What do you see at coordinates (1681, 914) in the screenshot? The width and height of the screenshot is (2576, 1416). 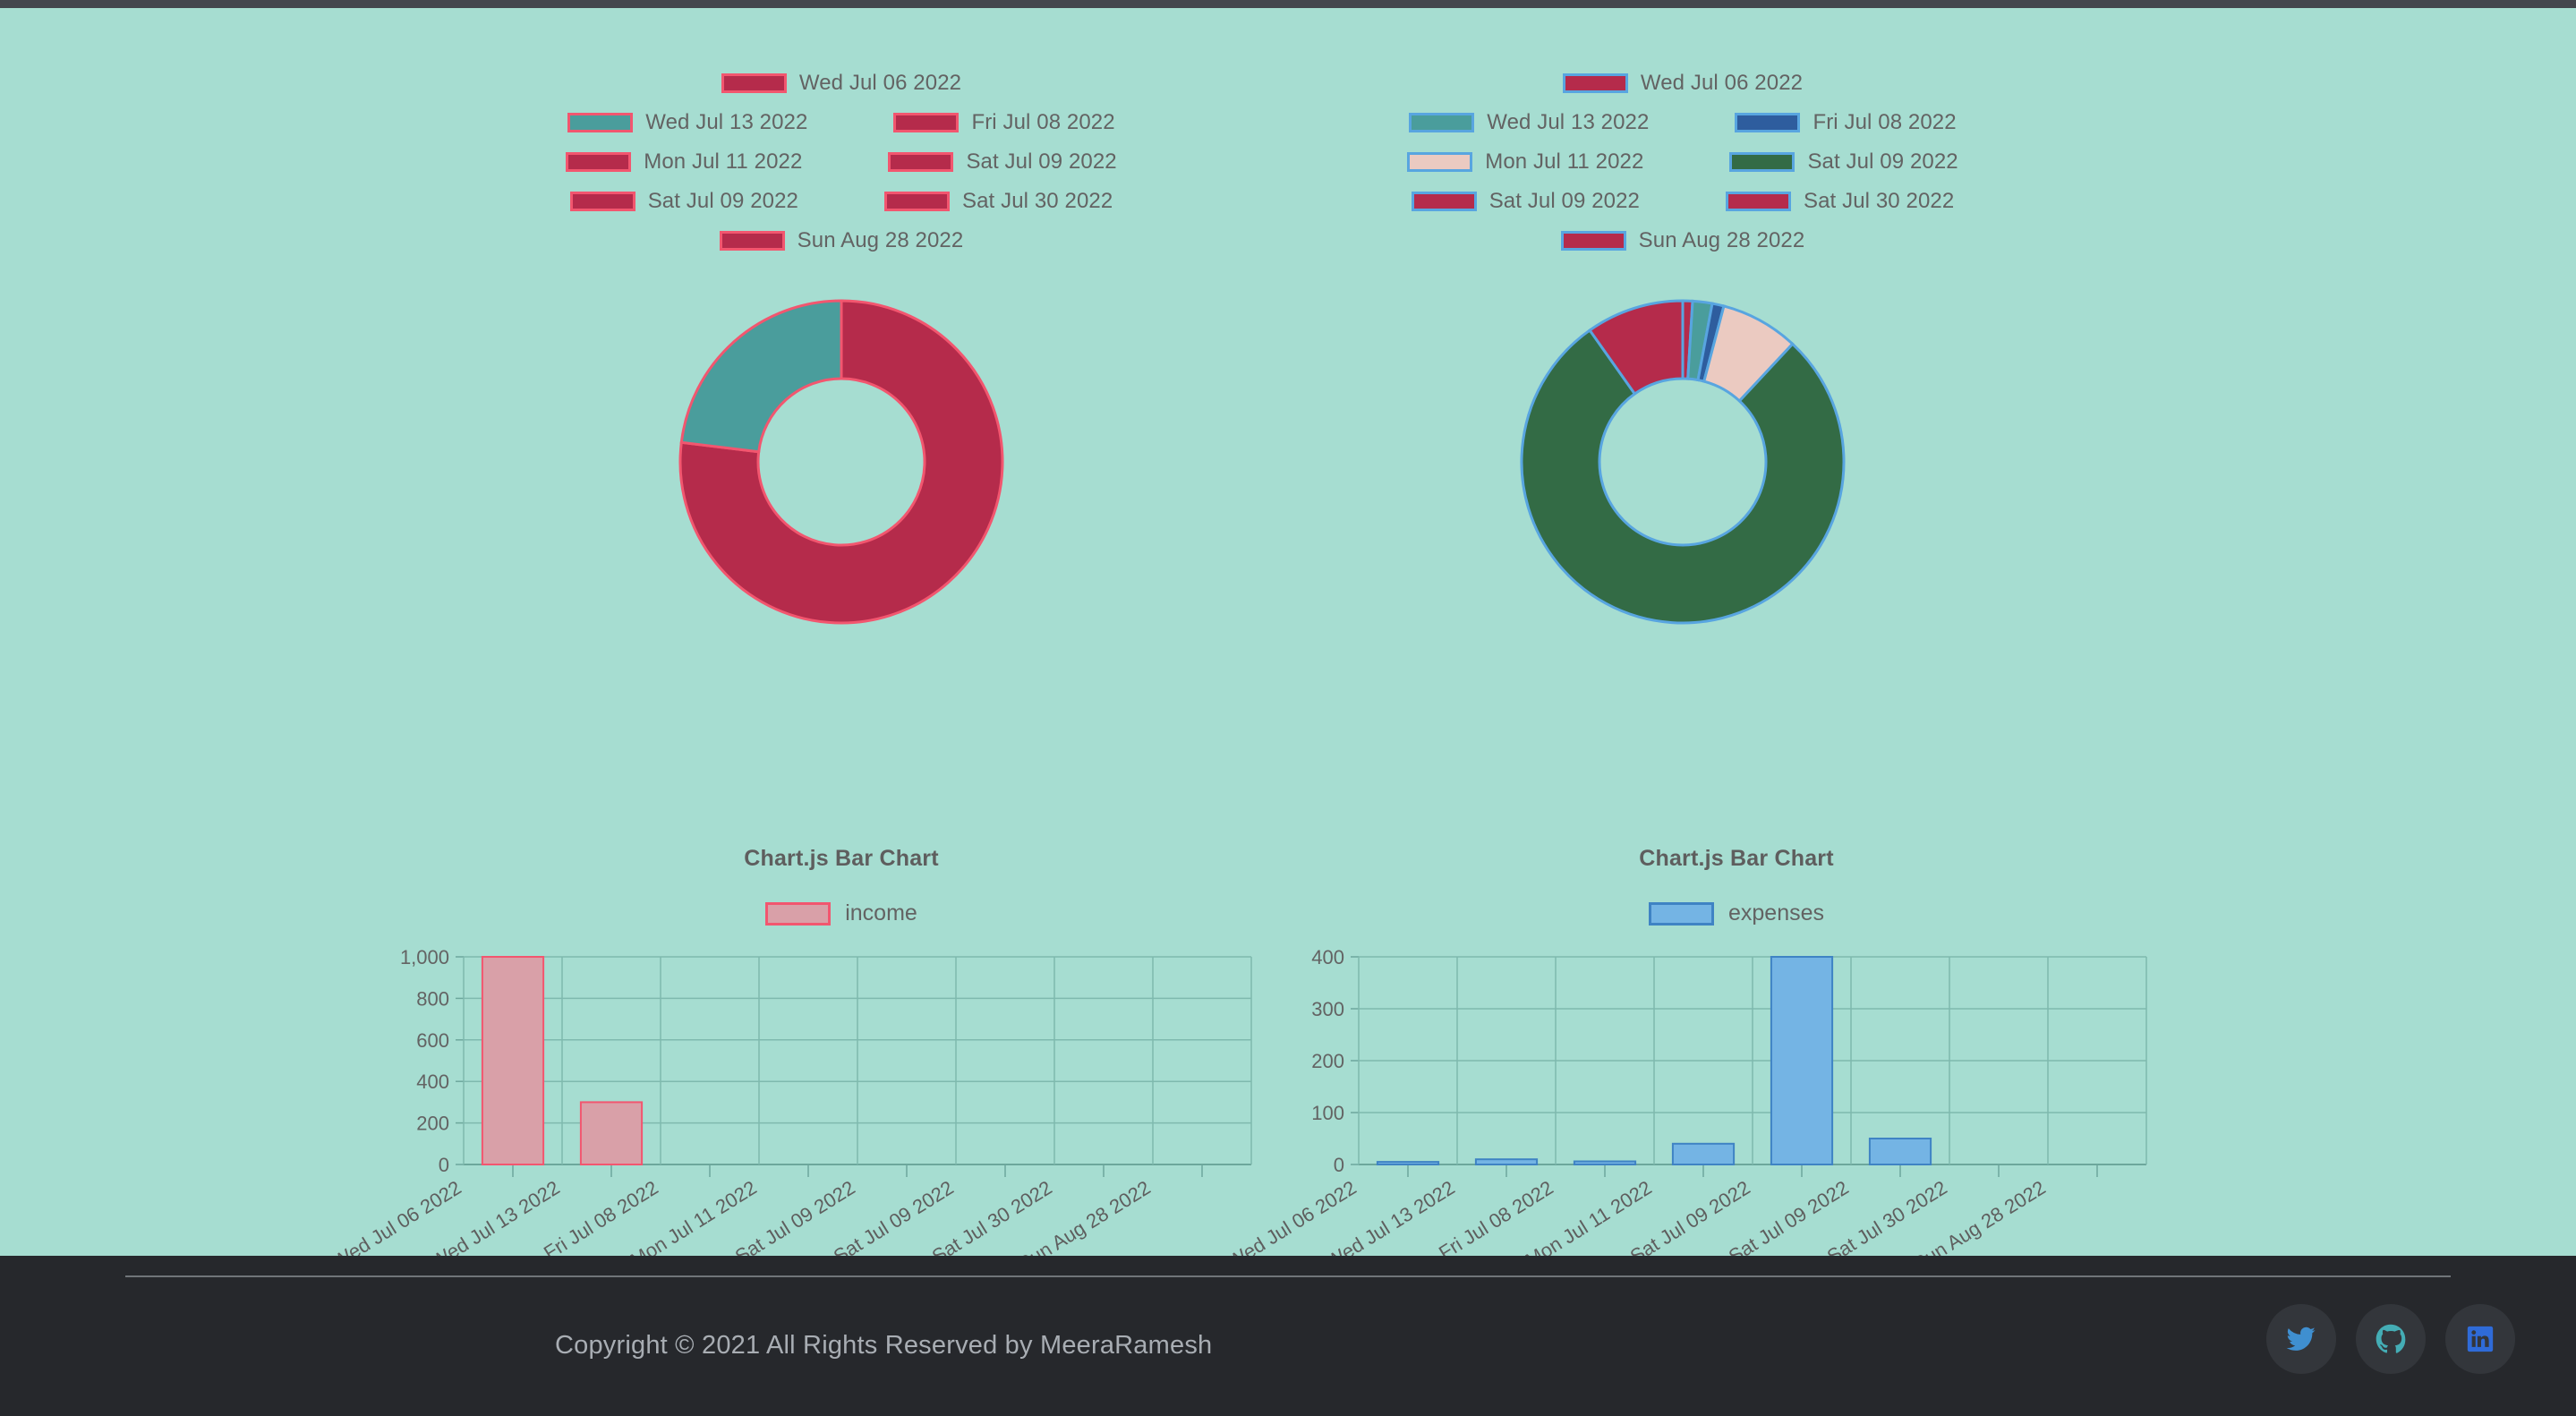 I see `expenses-legend-swatch` at bounding box center [1681, 914].